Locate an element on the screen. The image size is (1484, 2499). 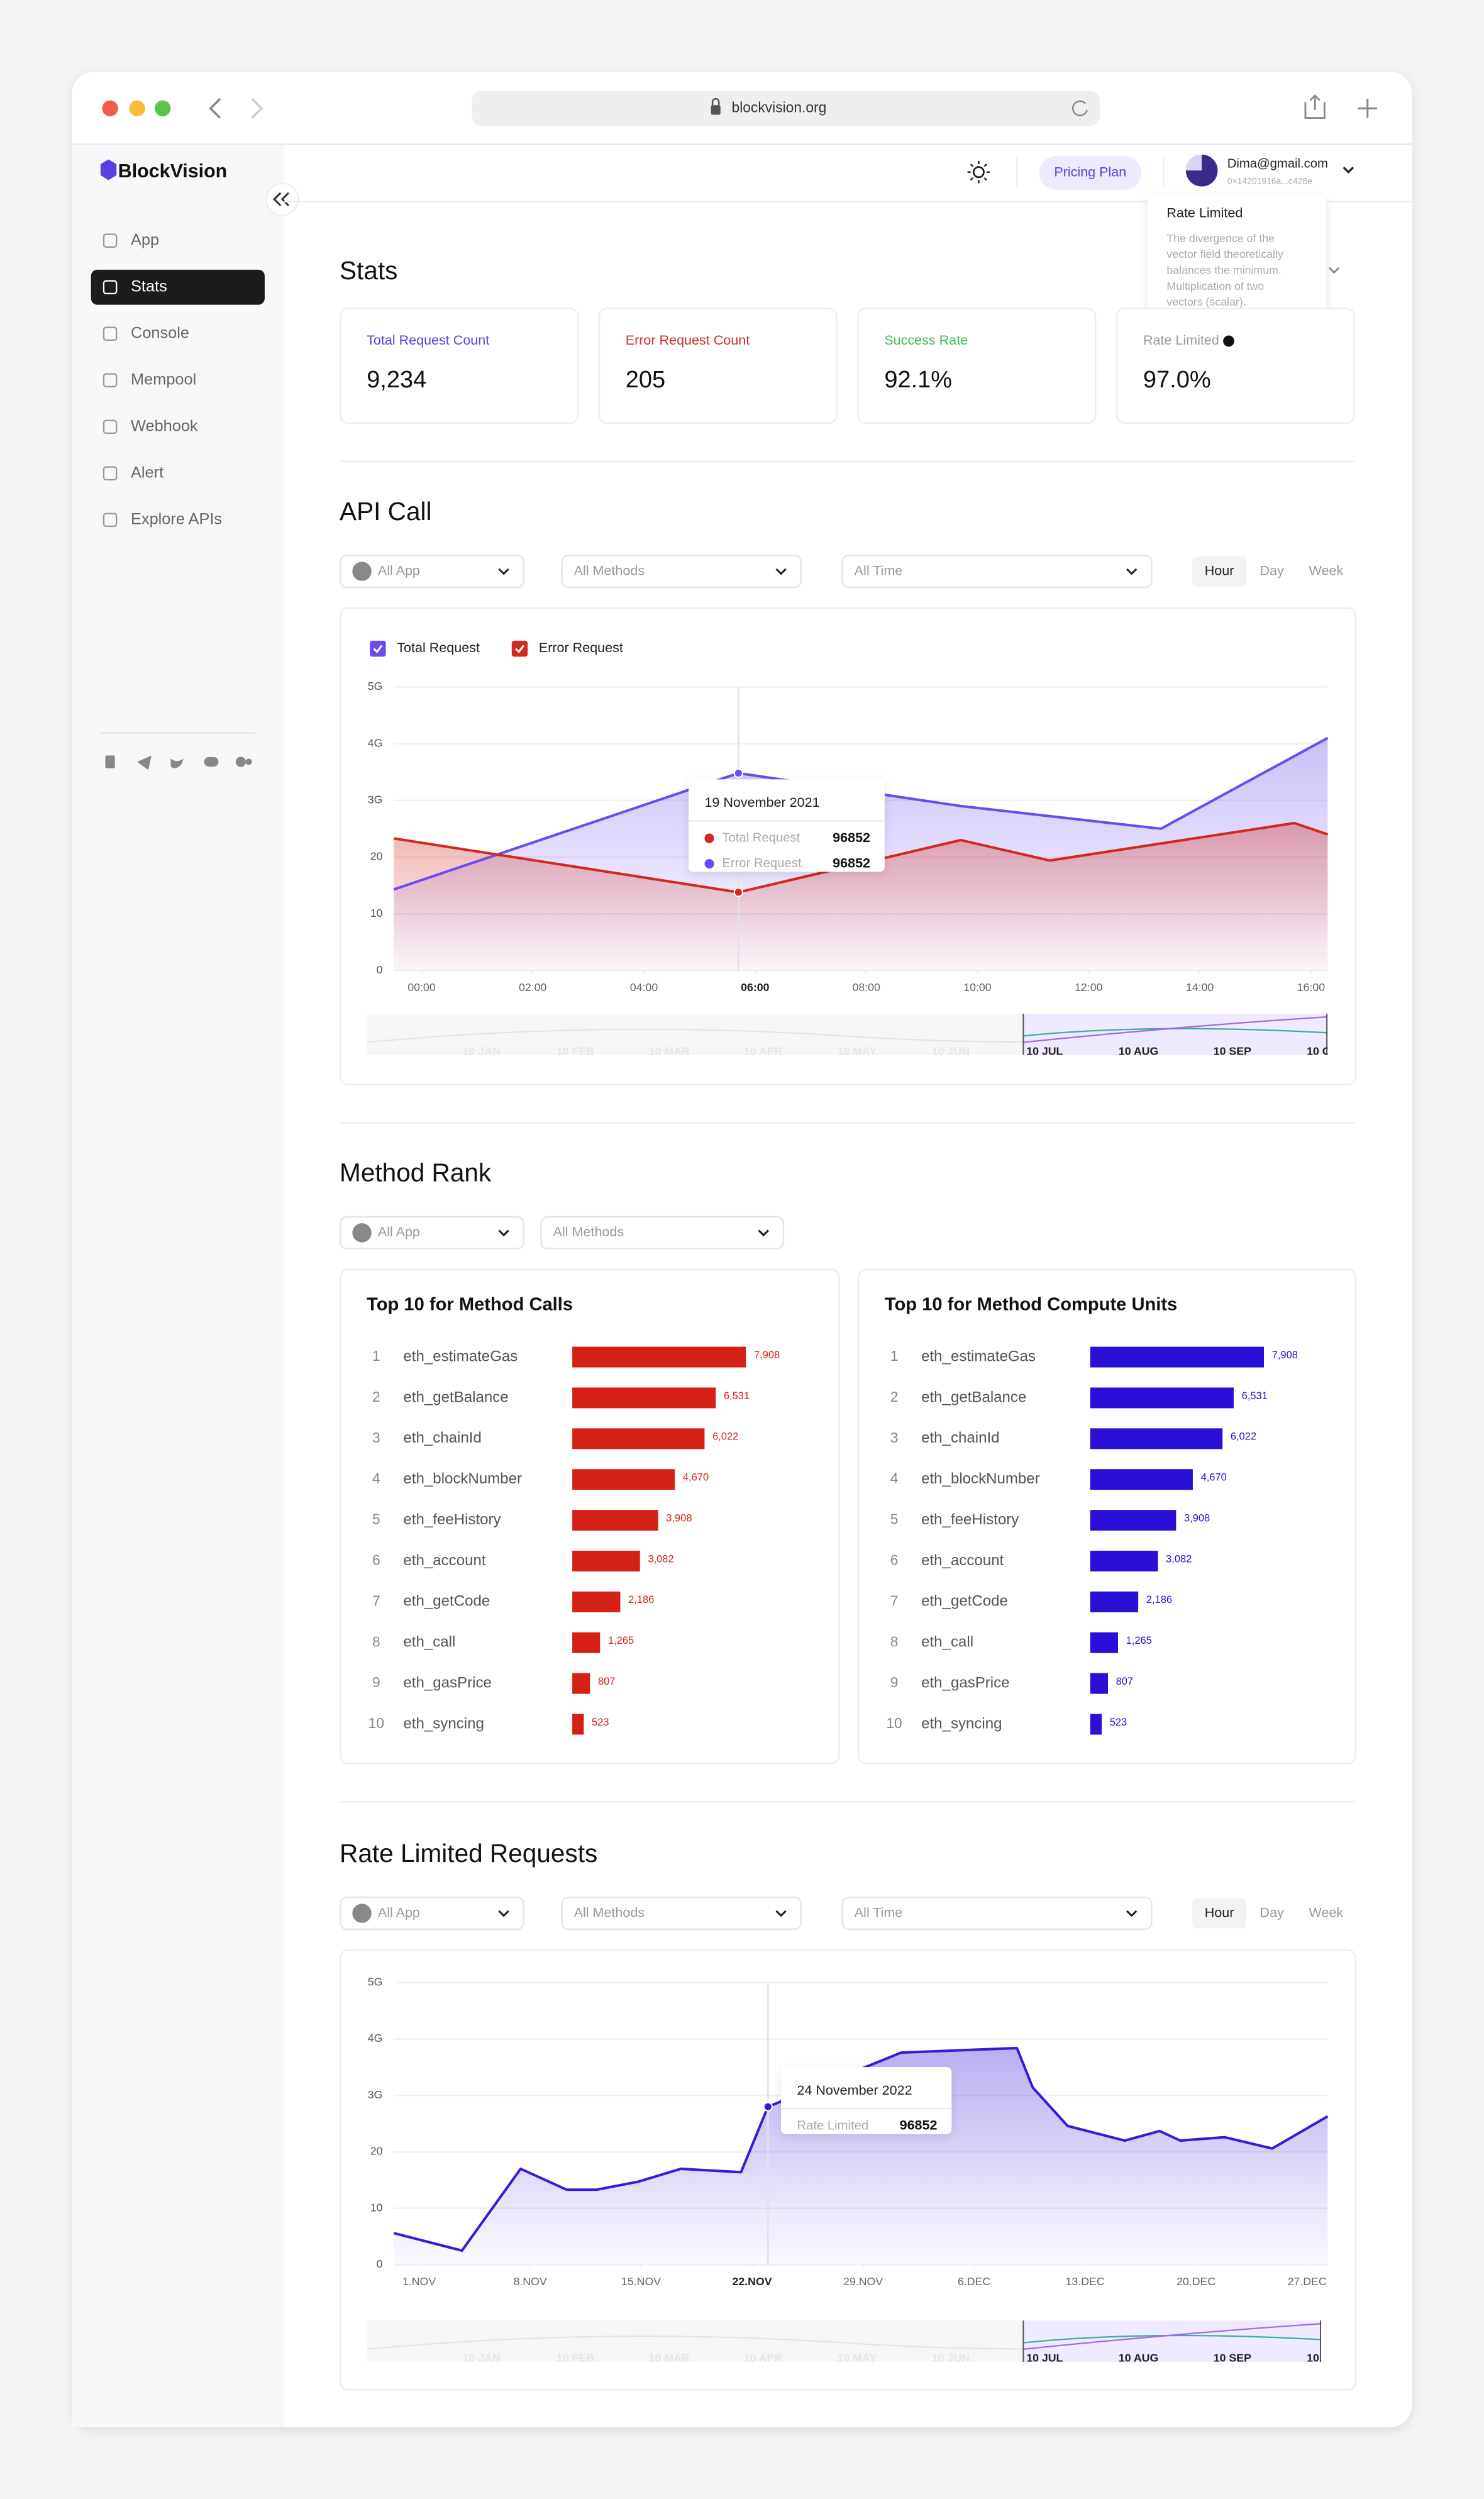
navigator-label: 10 APR is located at coordinates (763, 2358).